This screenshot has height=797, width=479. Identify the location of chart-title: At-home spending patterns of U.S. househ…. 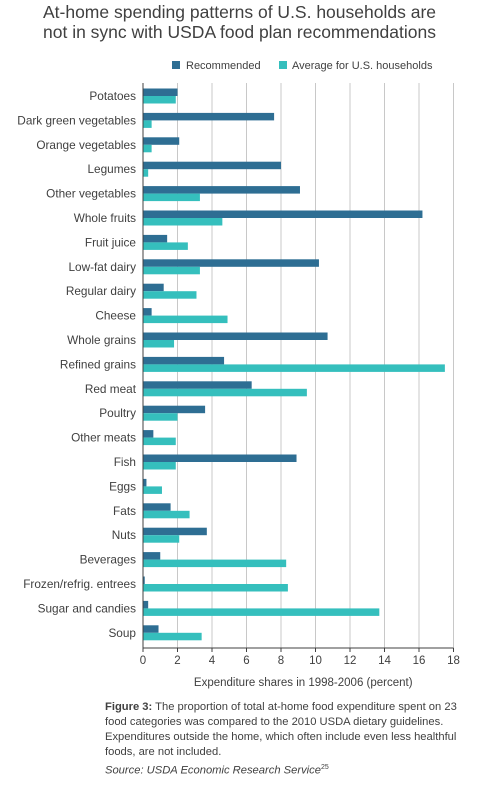
(239, 22).